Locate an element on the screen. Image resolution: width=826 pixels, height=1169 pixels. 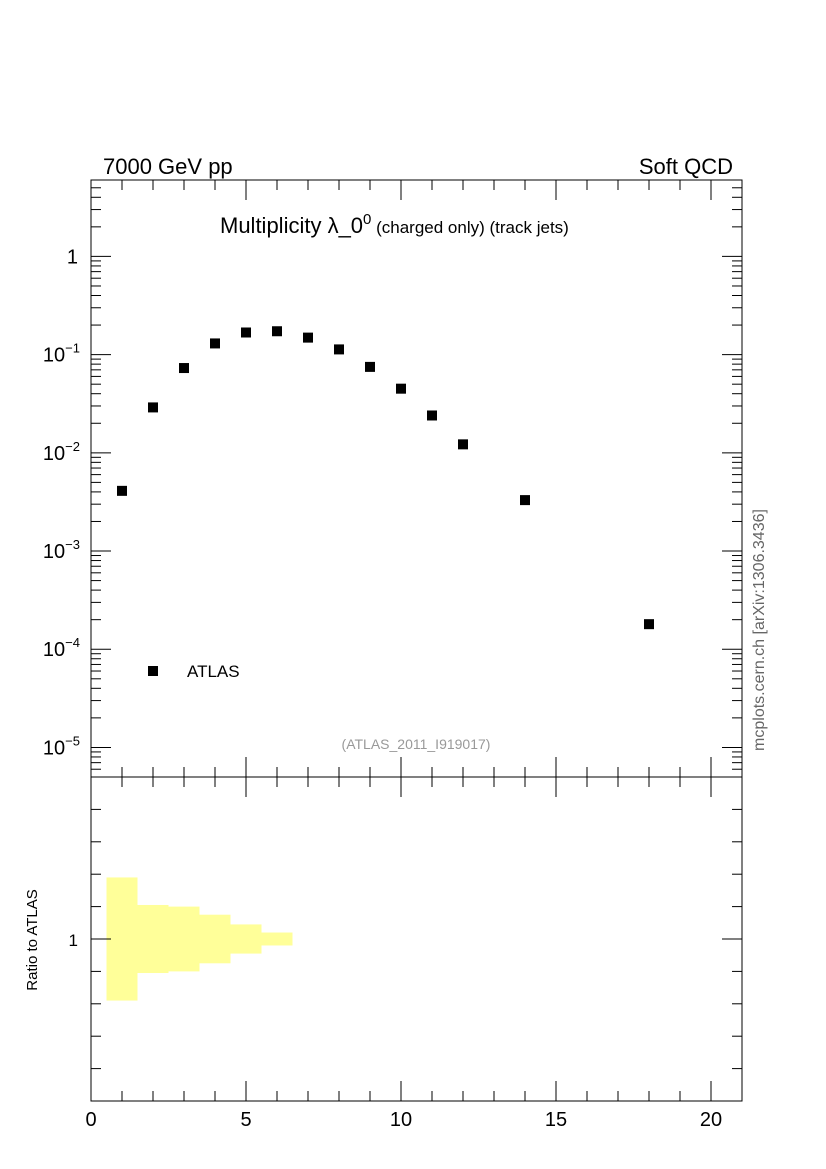
main-y-tick-label: 10⁻⁵ is located at coordinates (61, 746).